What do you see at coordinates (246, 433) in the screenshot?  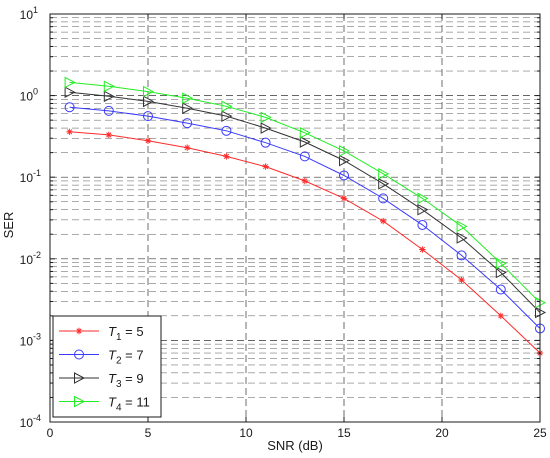 I see `x-tick-label: 10` at bounding box center [246, 433].